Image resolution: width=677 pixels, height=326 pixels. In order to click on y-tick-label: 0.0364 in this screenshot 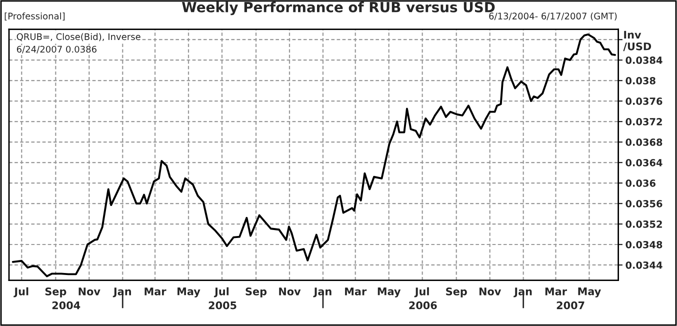, I will do `click(644, 162)`.